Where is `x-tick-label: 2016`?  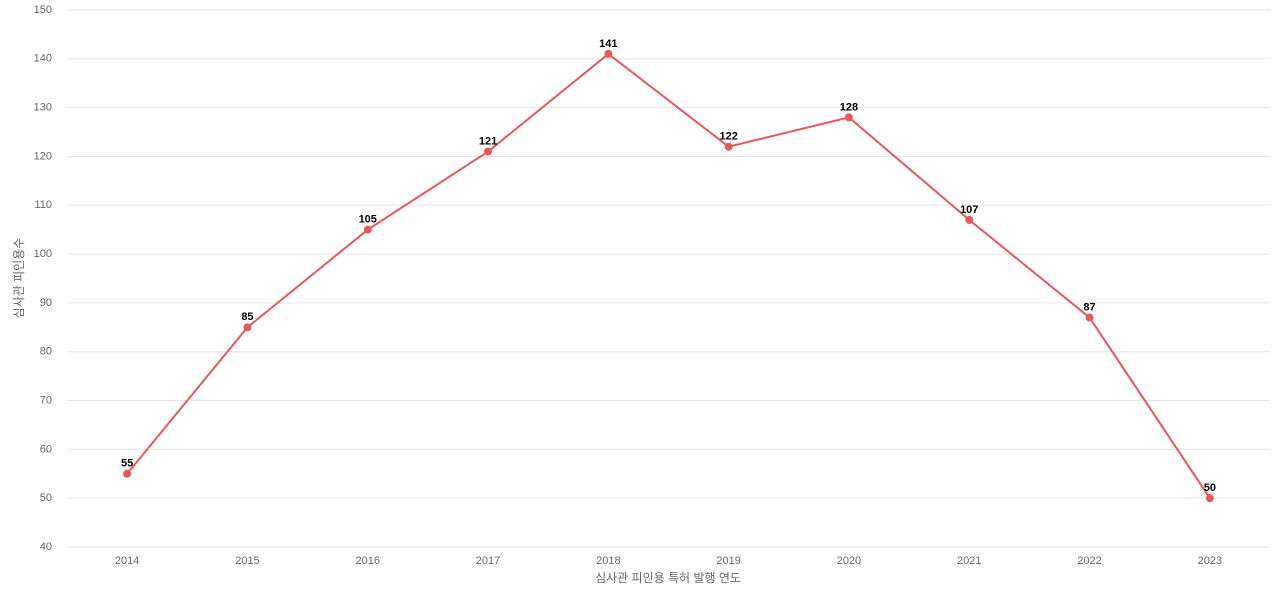
x-tick-label: 2016 is located at coordinates (368, 561).